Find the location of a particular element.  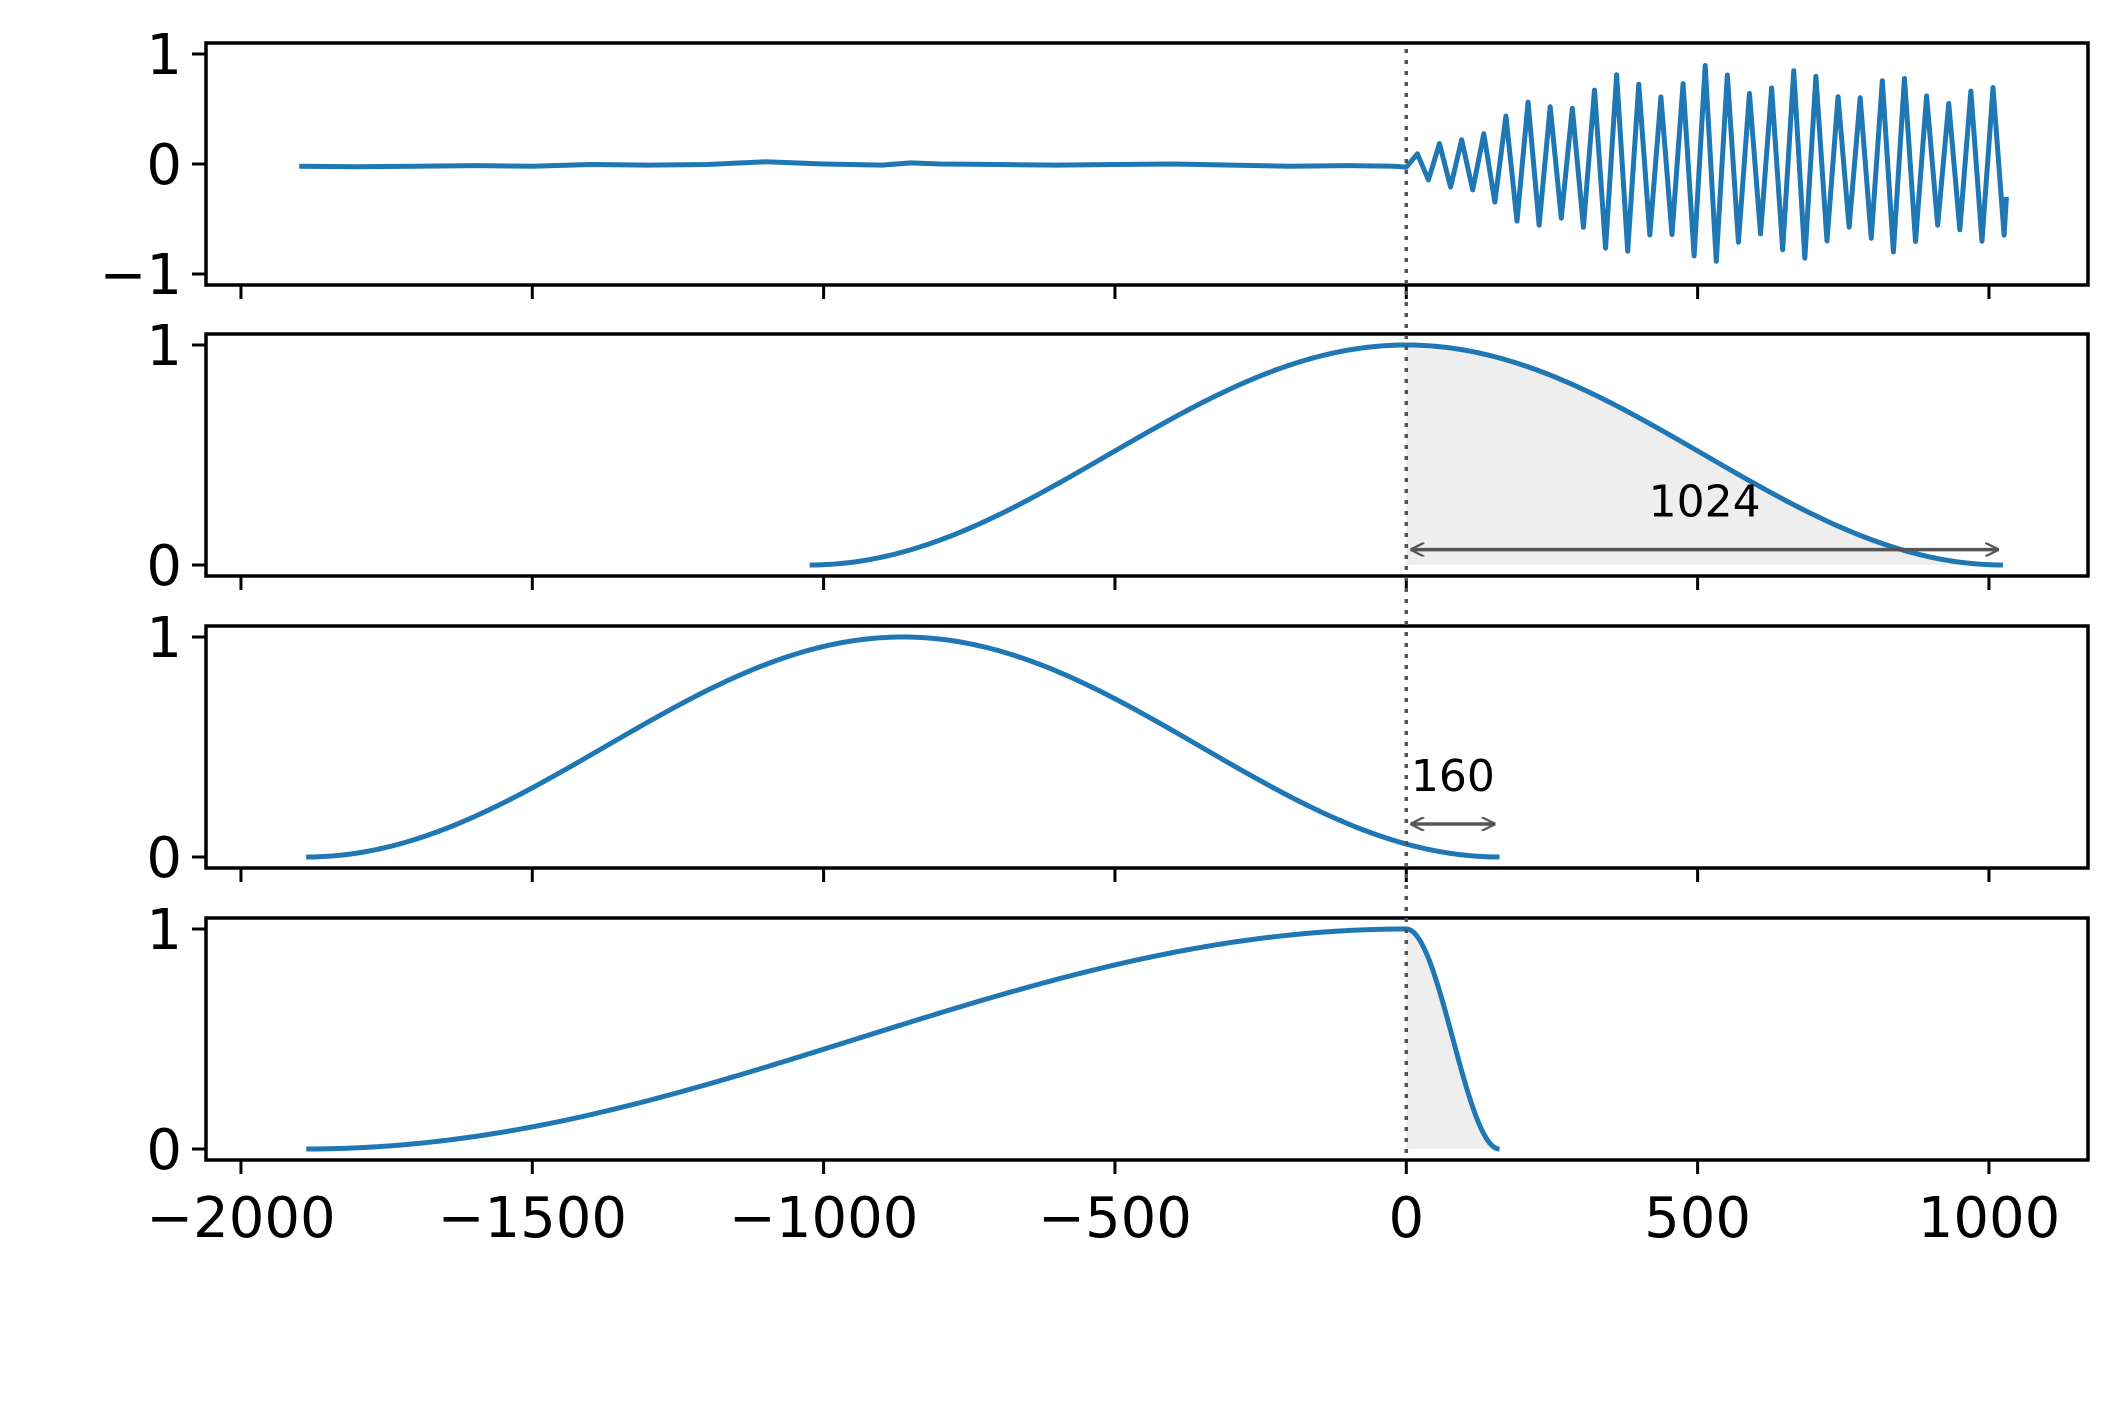

y-tick-label: −1 is located at coordinates (140, 275).